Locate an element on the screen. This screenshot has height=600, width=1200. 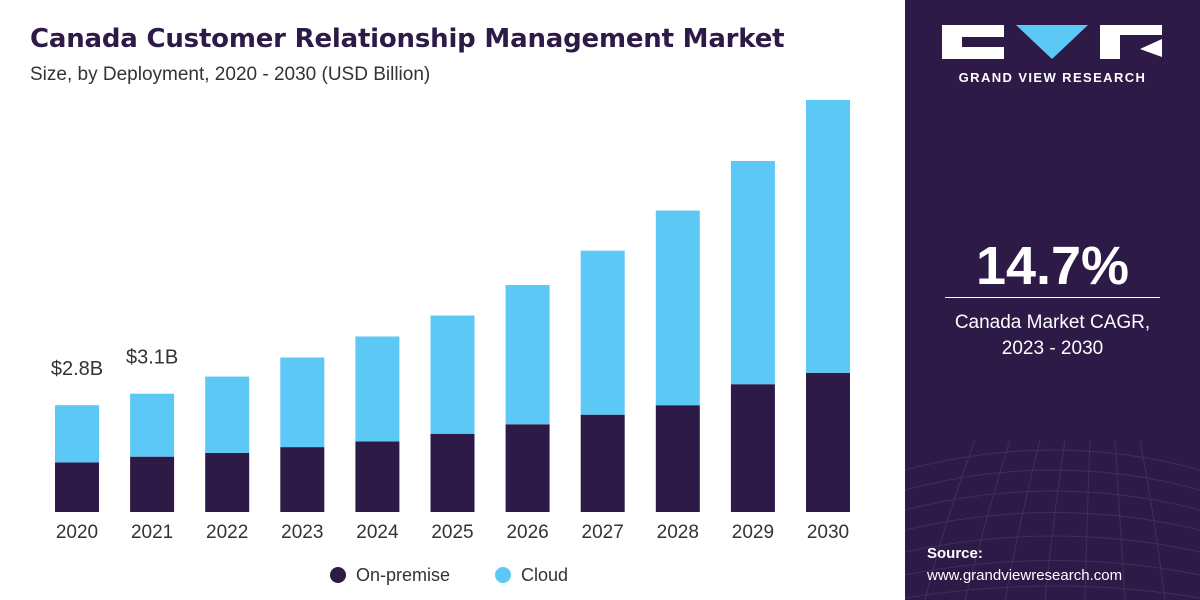
gvr-logo is located at coordinates (1052, 42).